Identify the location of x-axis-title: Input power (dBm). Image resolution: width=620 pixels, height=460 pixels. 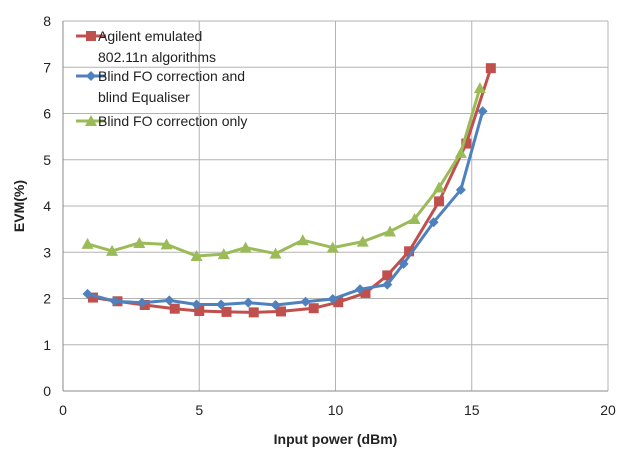
(336, 439).